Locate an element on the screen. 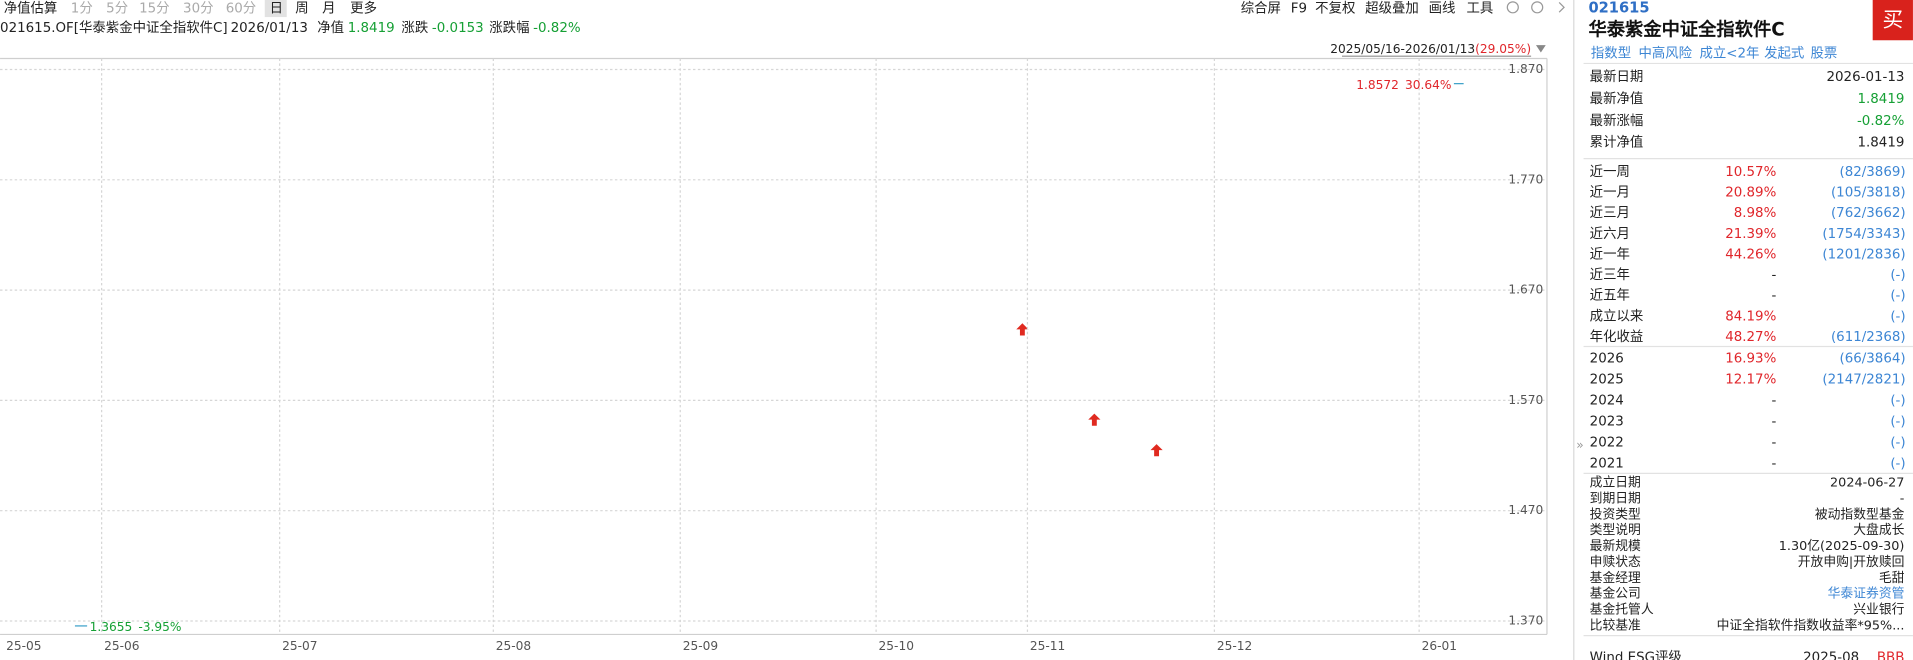 Image resolution: width=1913 pixels, height=660 pixels. range-dates: 2025/05/16-2026/01/13 is located at coordinates (1402, 48).